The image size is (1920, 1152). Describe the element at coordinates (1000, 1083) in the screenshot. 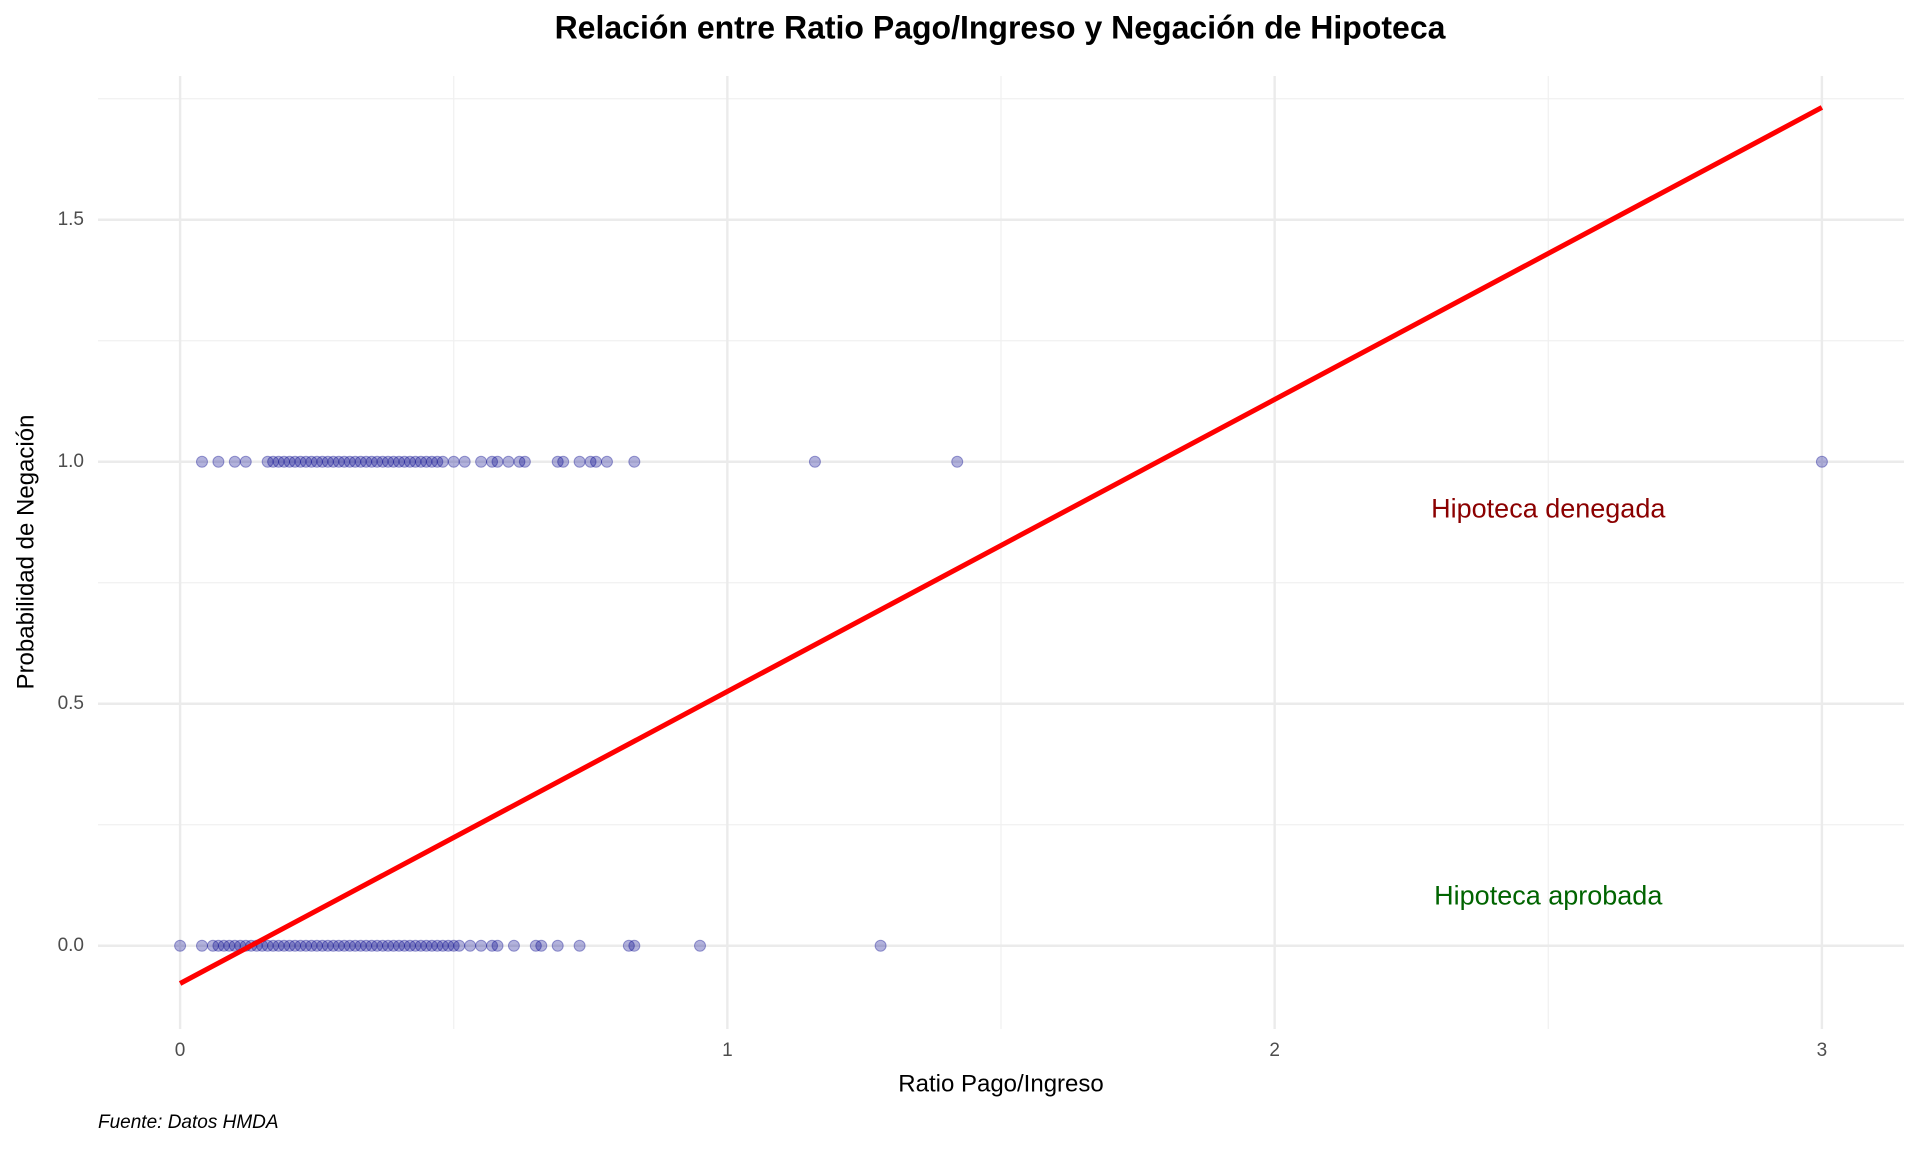

I see `x-axis-title: Ratio Pago/Ingreso` at that location.